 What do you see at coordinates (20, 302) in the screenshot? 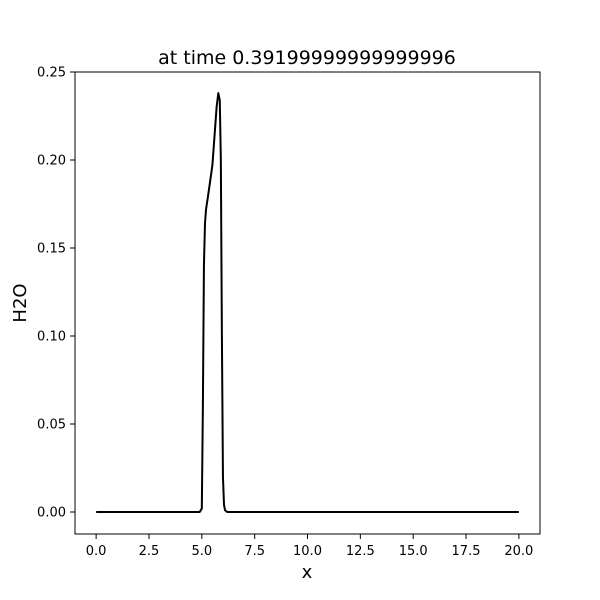
I see `y-axis-label: H2O` at bounding box center [20, 302].